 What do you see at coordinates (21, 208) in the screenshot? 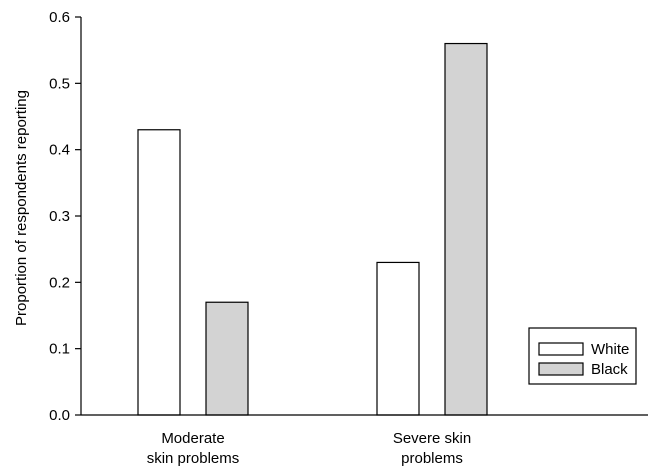
I see `y-axis-title: Proportion of respondents reporting` at bounding box center [21, 208].